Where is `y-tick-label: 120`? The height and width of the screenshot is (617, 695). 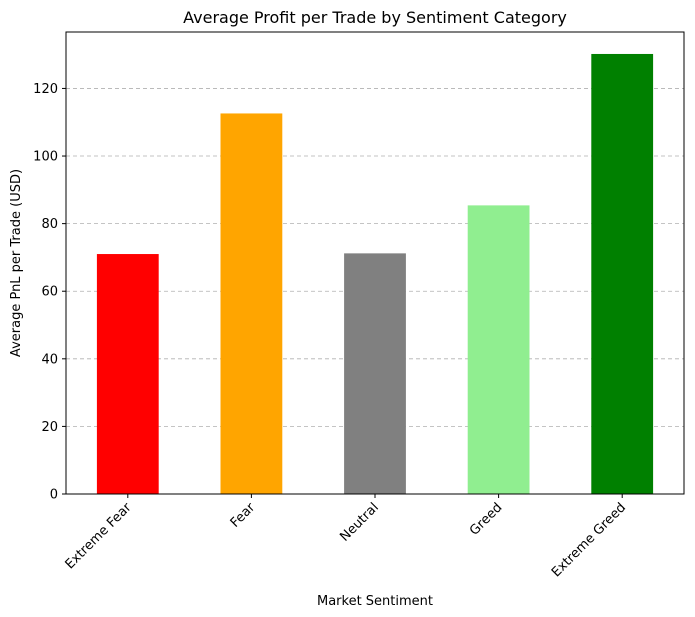
y-tick-label: 120 is located at coordinates (45, 89).